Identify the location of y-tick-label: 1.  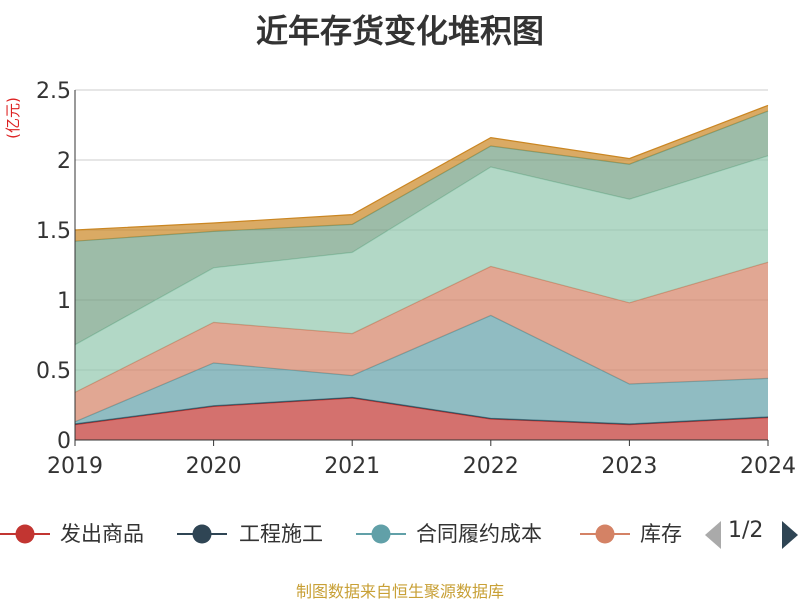
(64, 301).